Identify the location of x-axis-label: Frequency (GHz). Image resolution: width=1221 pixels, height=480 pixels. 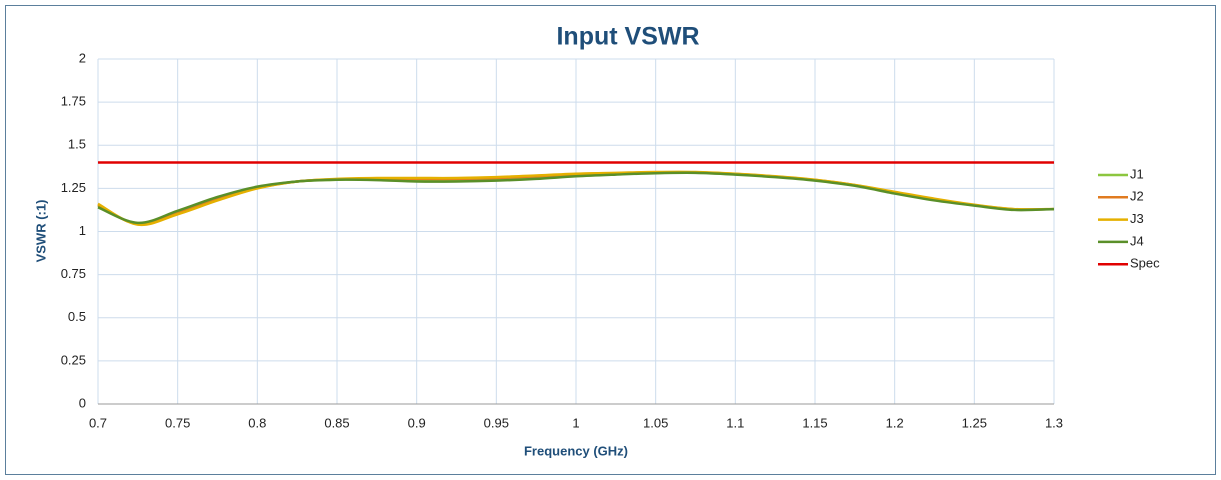
(576, 450).